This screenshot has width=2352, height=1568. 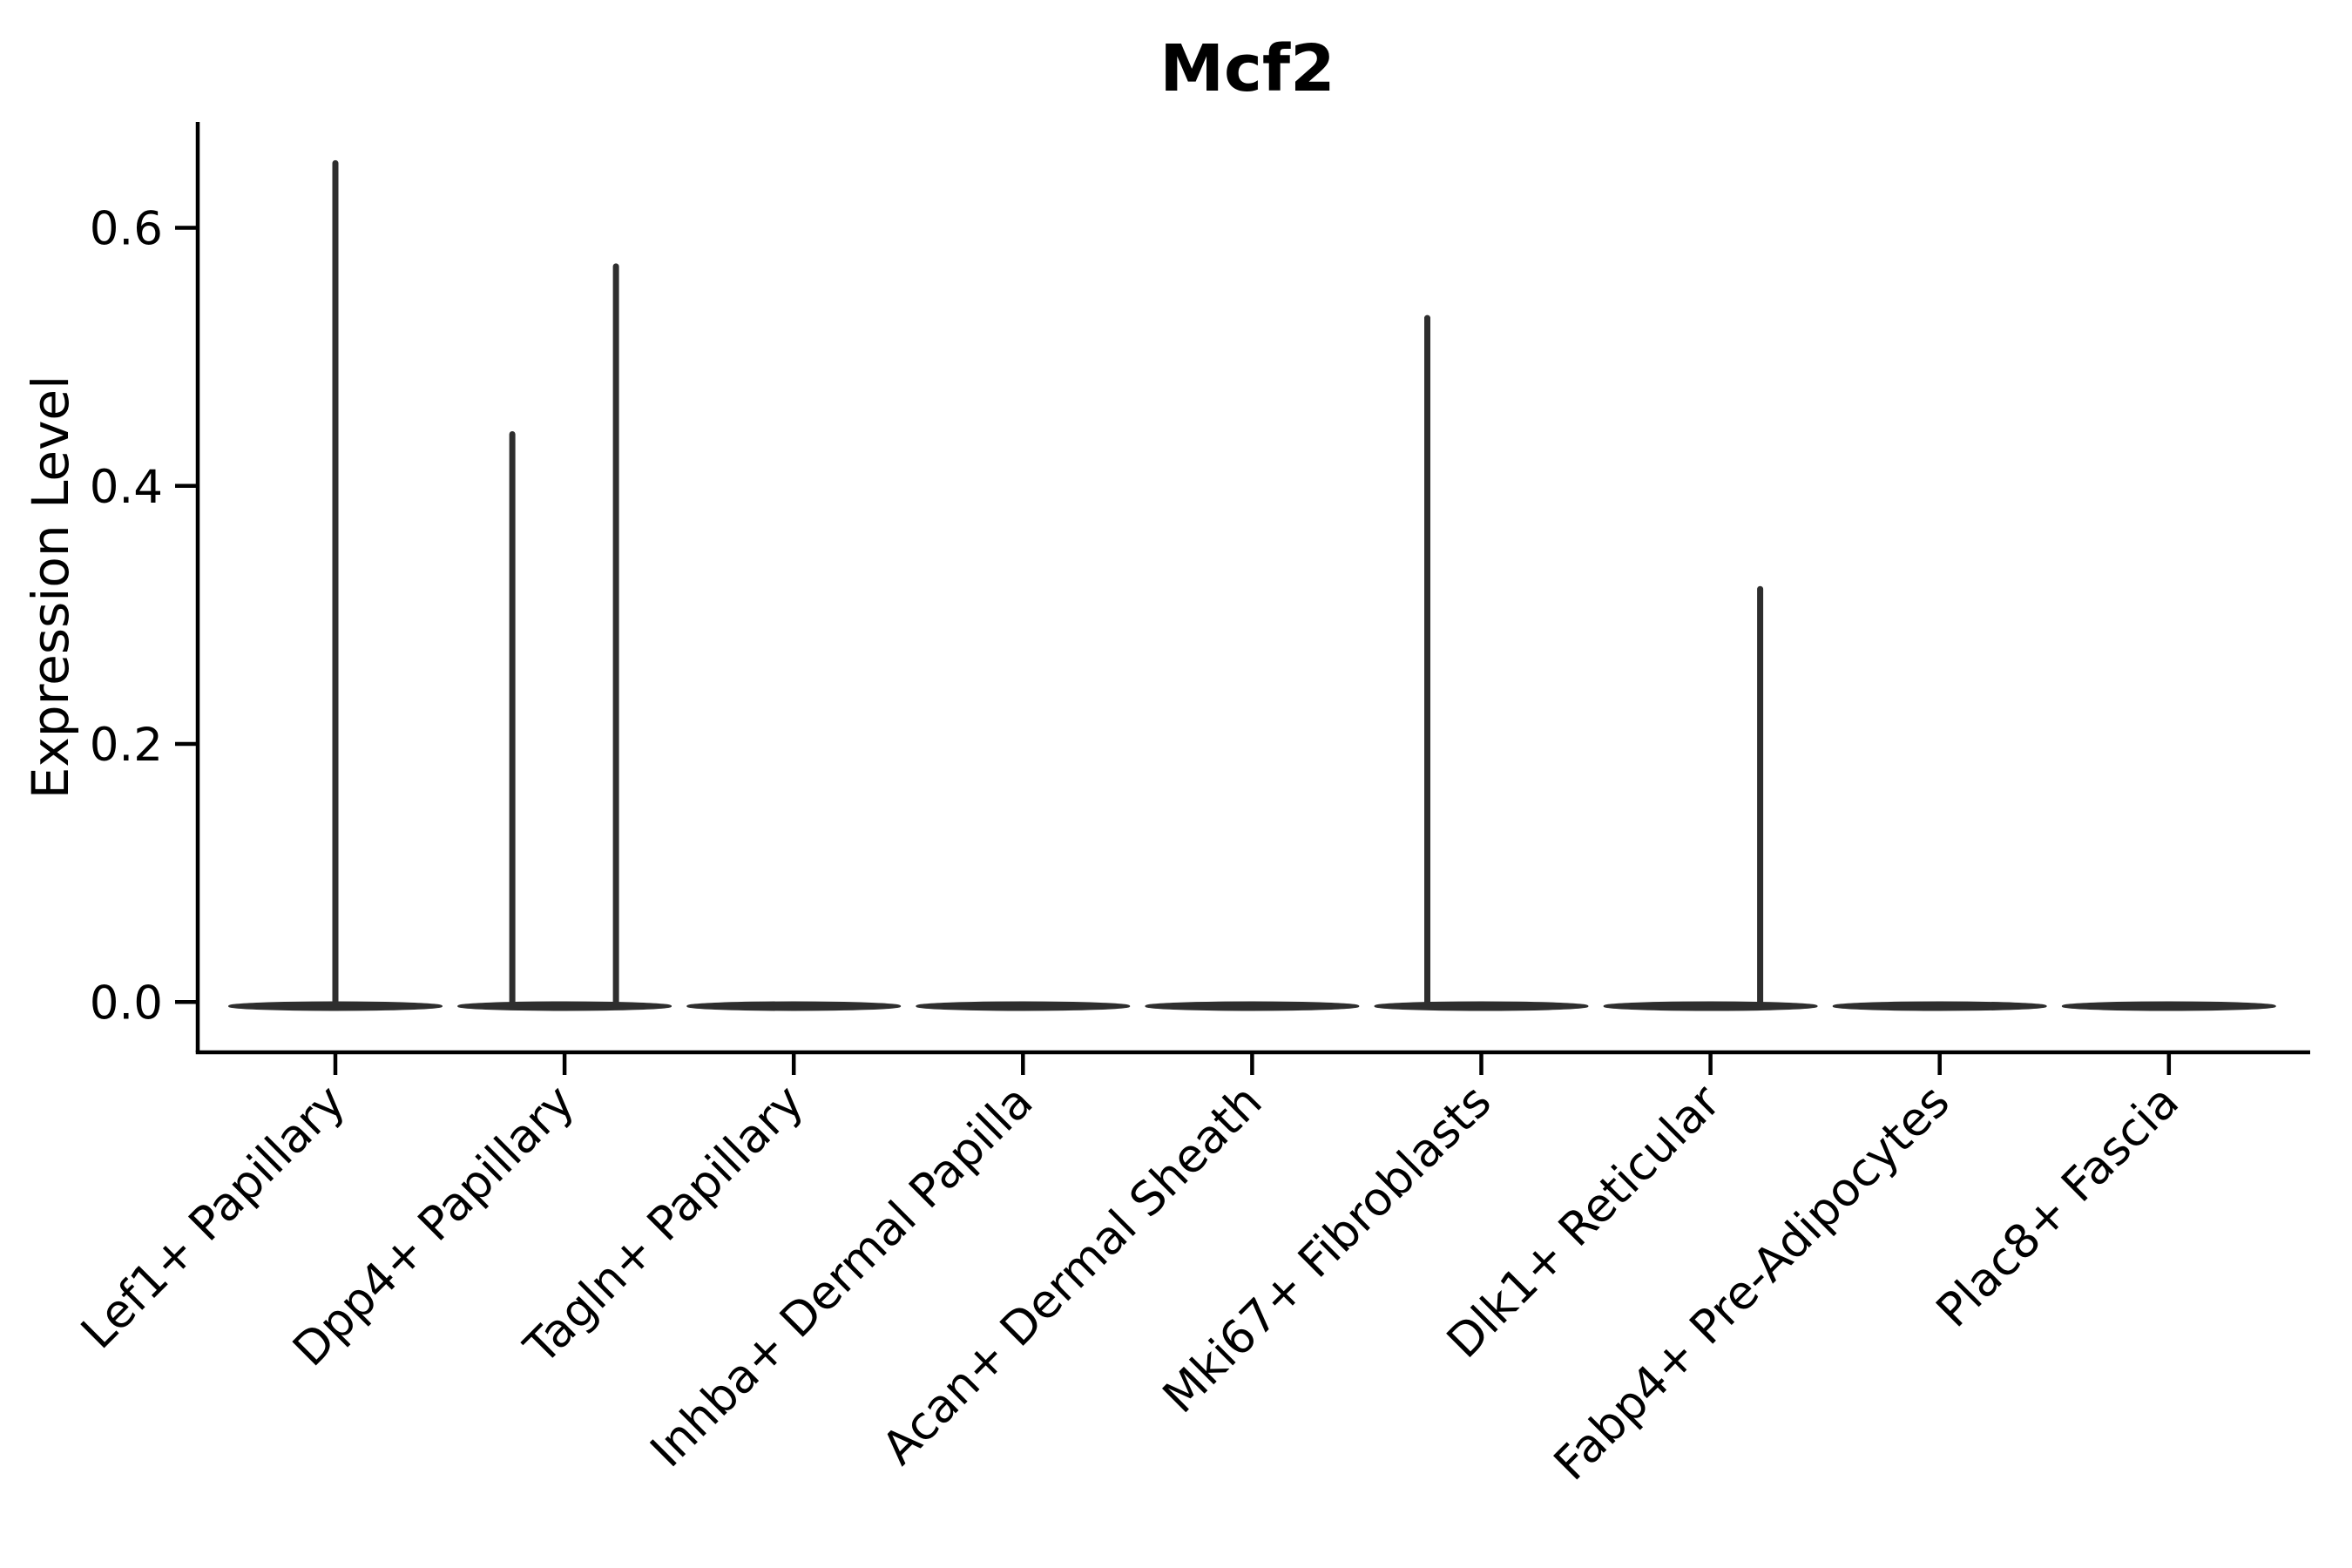 I want to click on y-tick-label: 0.6, so click(x=126, y=230).